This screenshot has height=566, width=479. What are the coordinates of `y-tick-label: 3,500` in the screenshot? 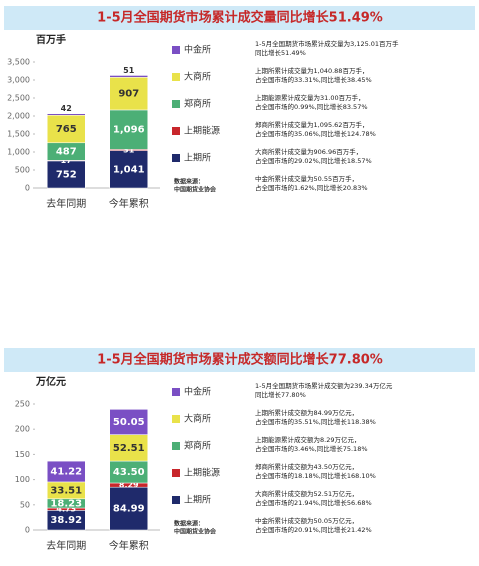 It's located at (18, 62).